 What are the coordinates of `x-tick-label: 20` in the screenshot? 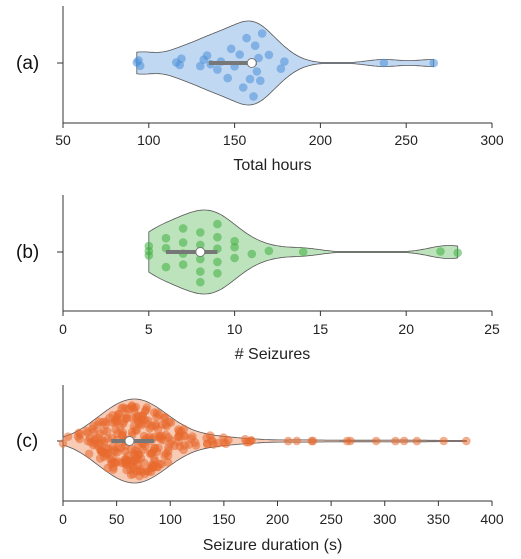 It's located at (406, 329).